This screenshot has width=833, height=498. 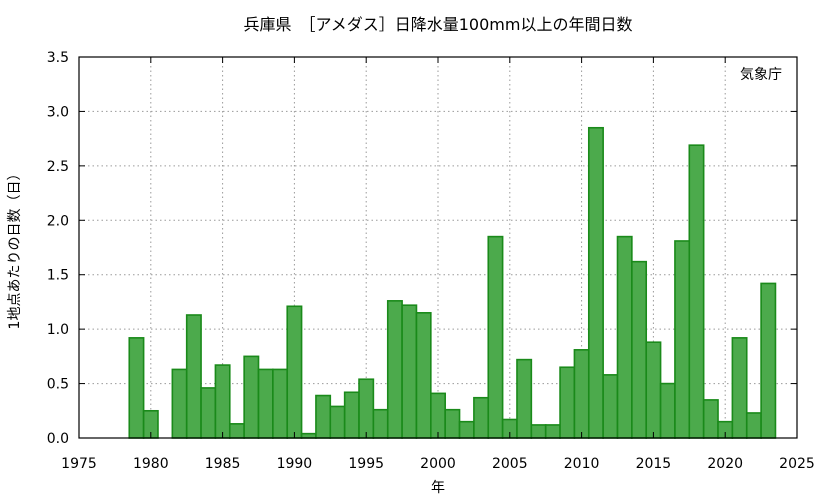 I want to click on y-tick-label: 2.5, so click(x=58, y=167).